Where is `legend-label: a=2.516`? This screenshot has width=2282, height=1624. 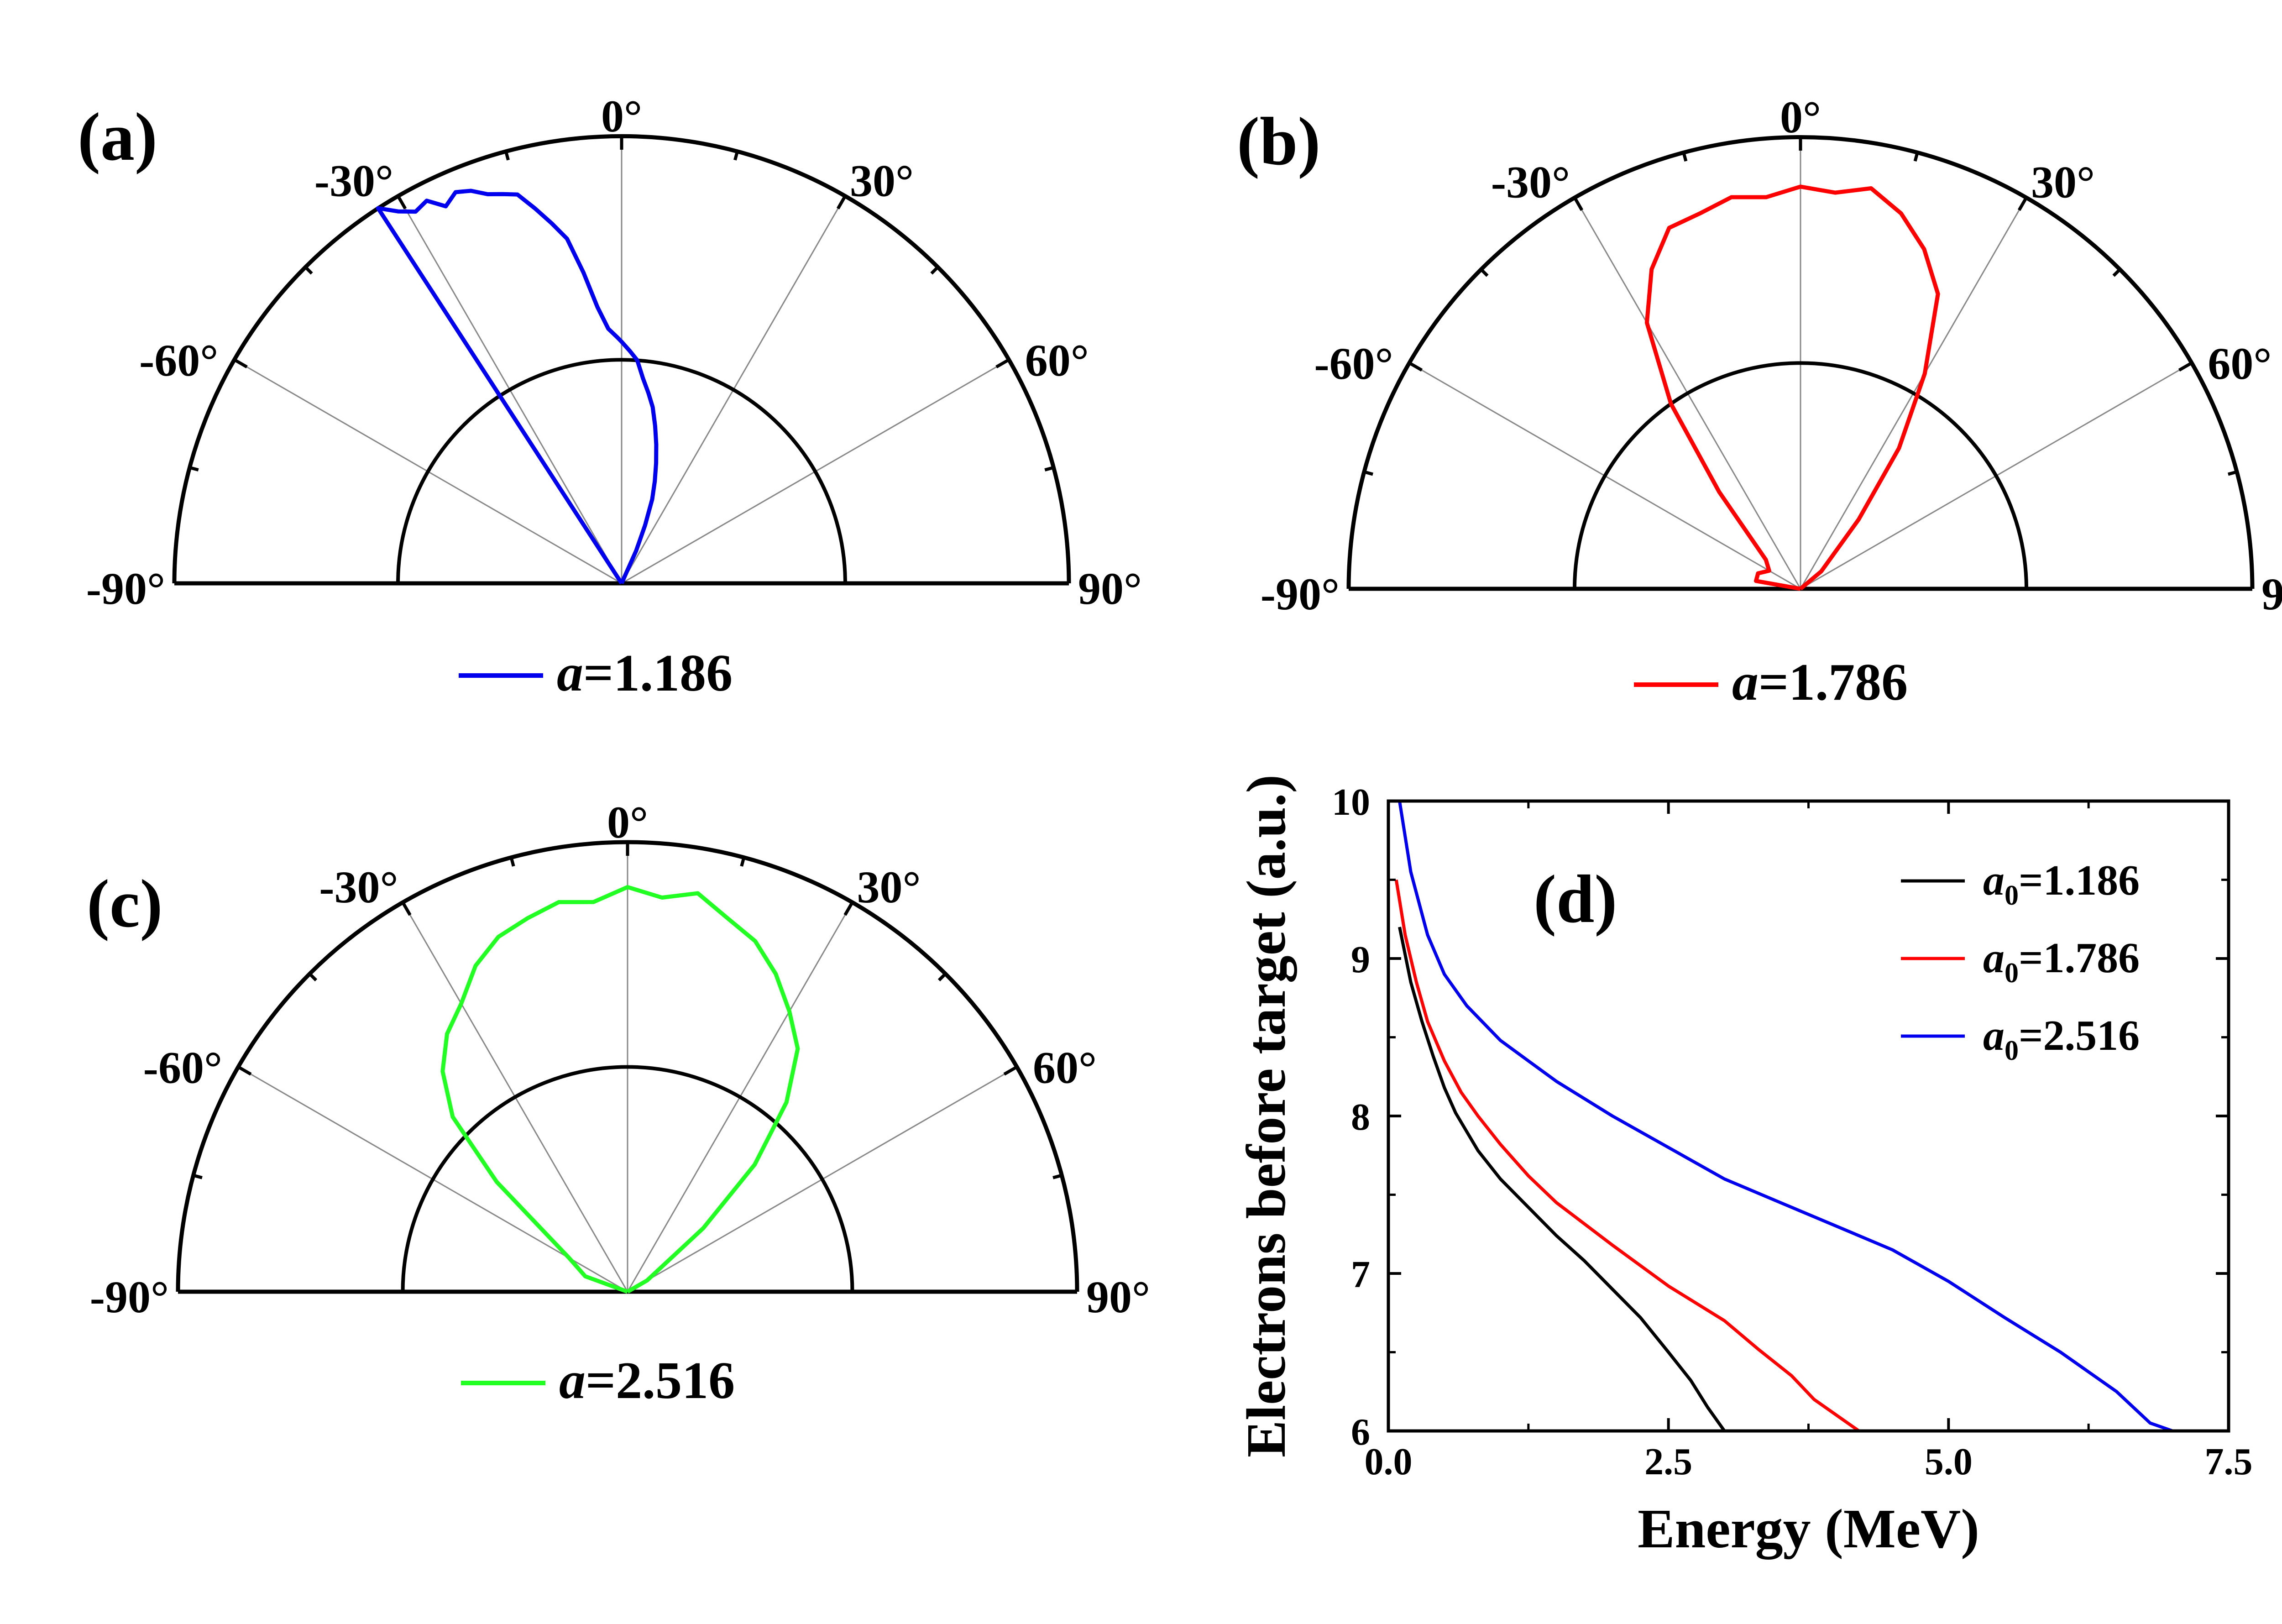
legend-label: a=2.516 is located at coordinates (647, 1381).